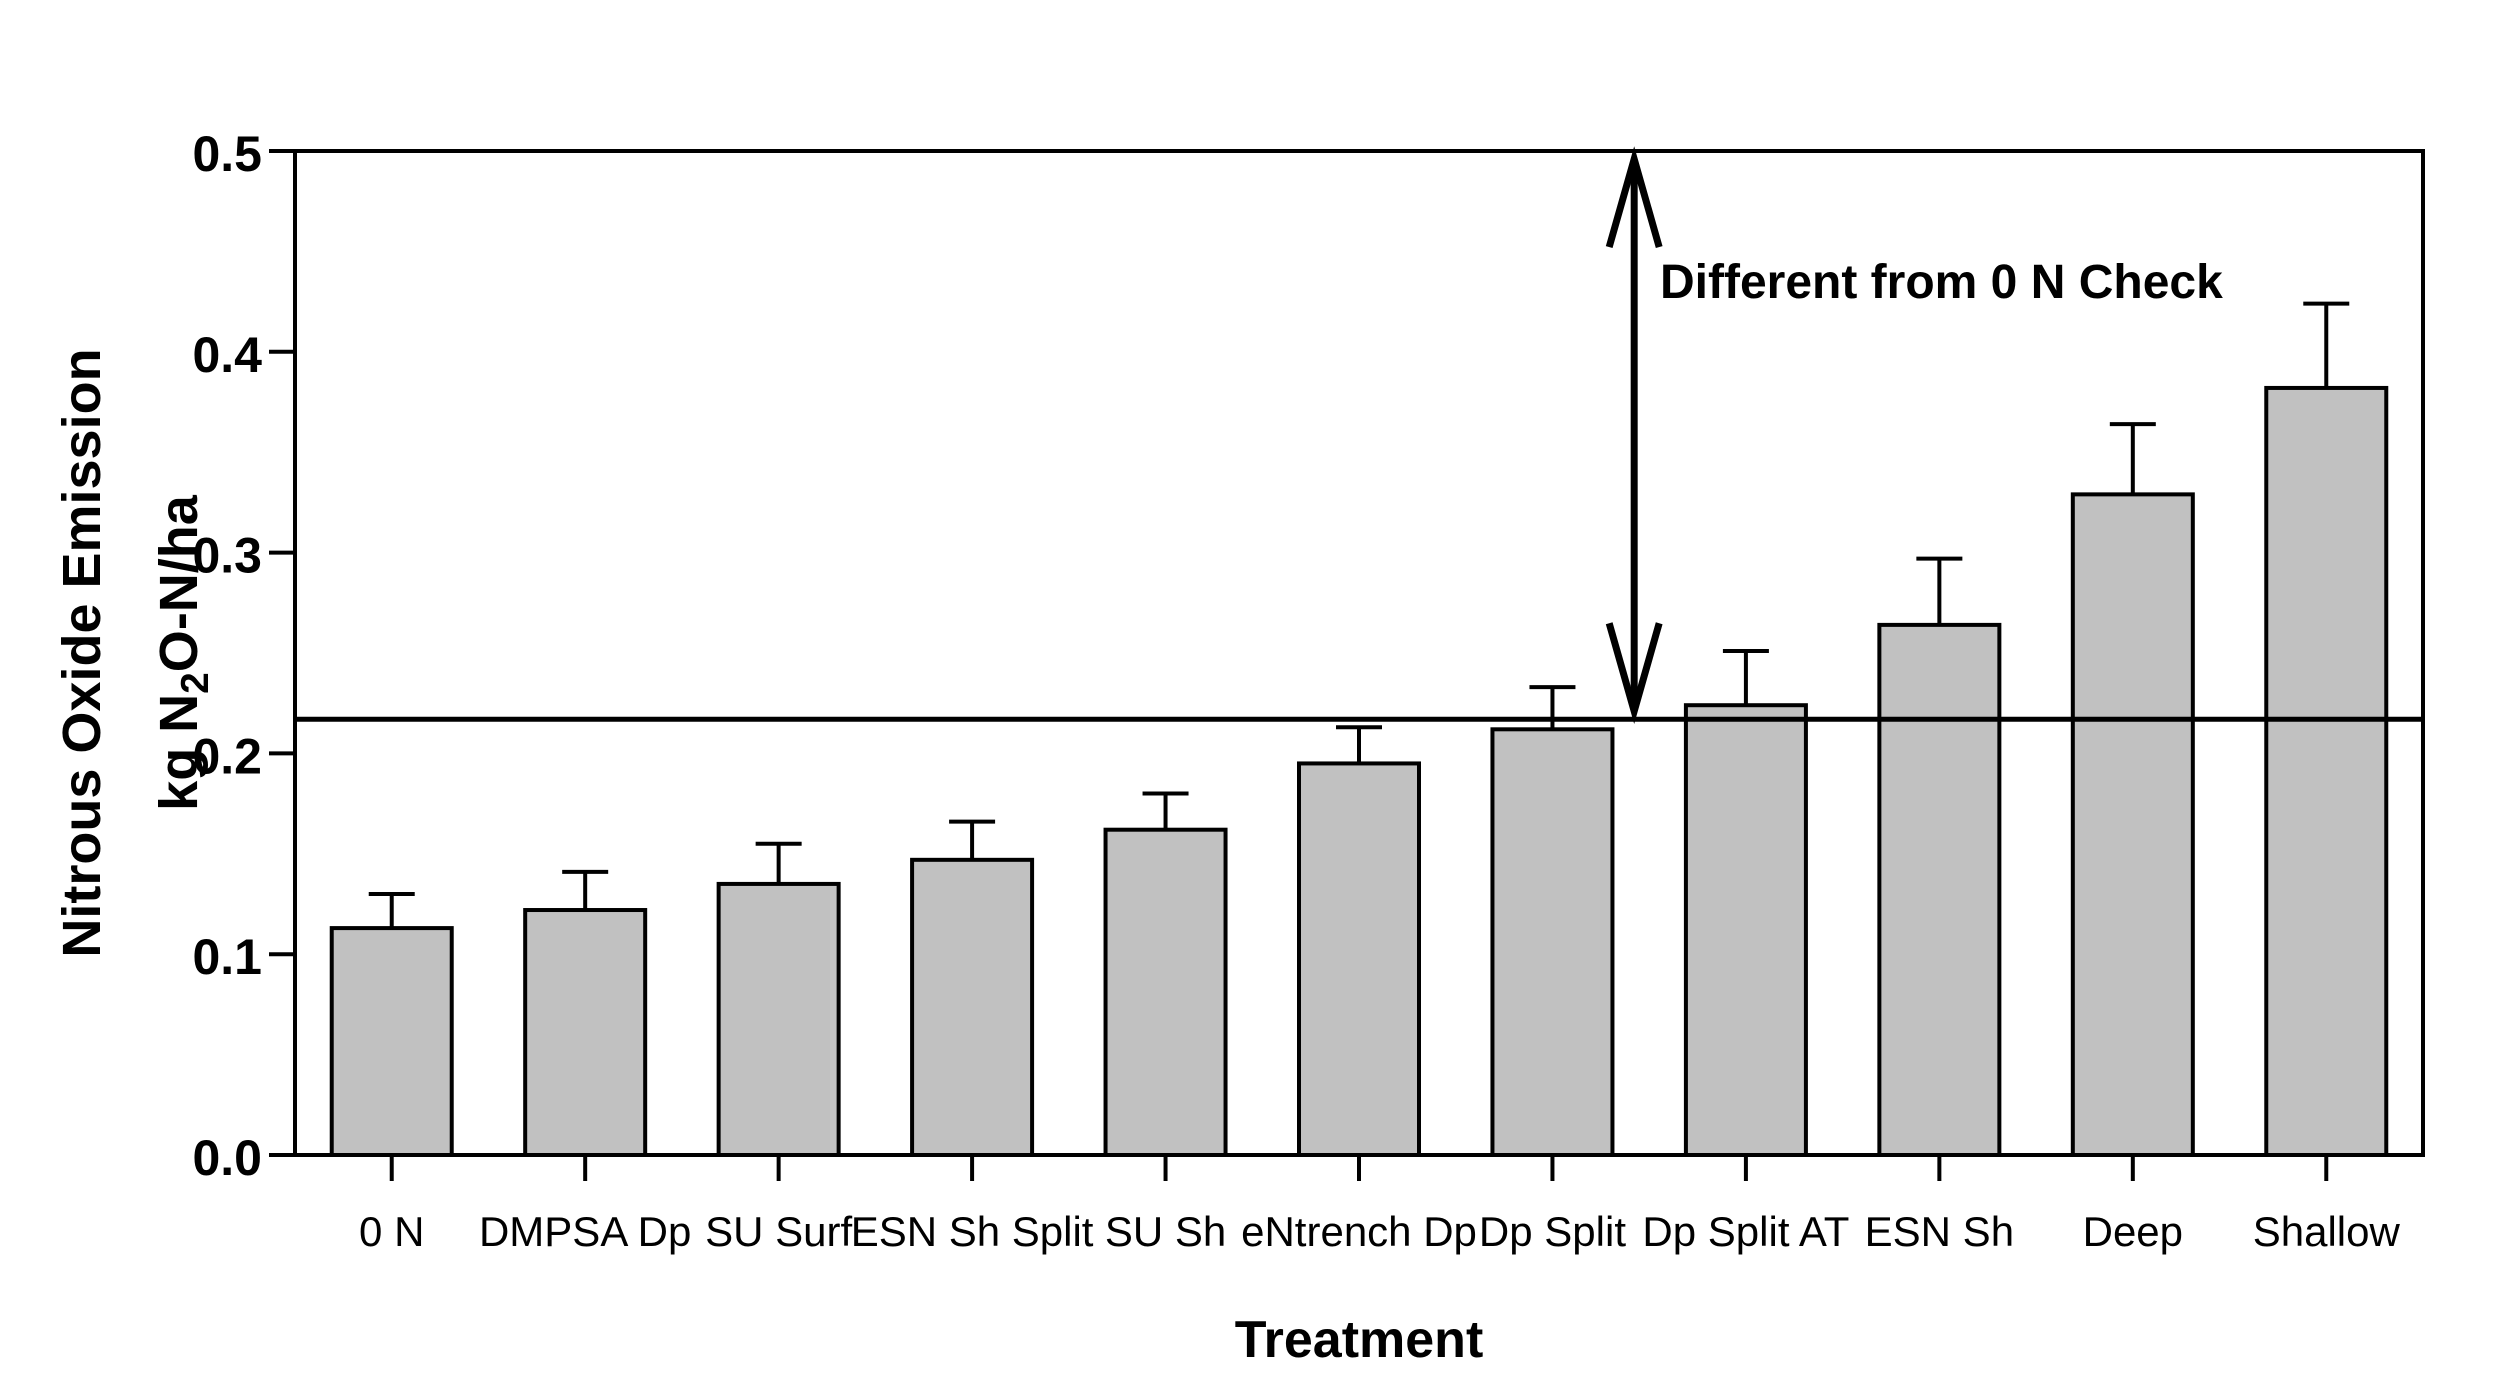 The height and width of the screenshot is (1385, 2500). What do you see at coordinates (585, 1231) in the screenshot?
I see `x-tick-label-DMPSA Dp: DMPSA Dp` at bounding box center [585, 1231].